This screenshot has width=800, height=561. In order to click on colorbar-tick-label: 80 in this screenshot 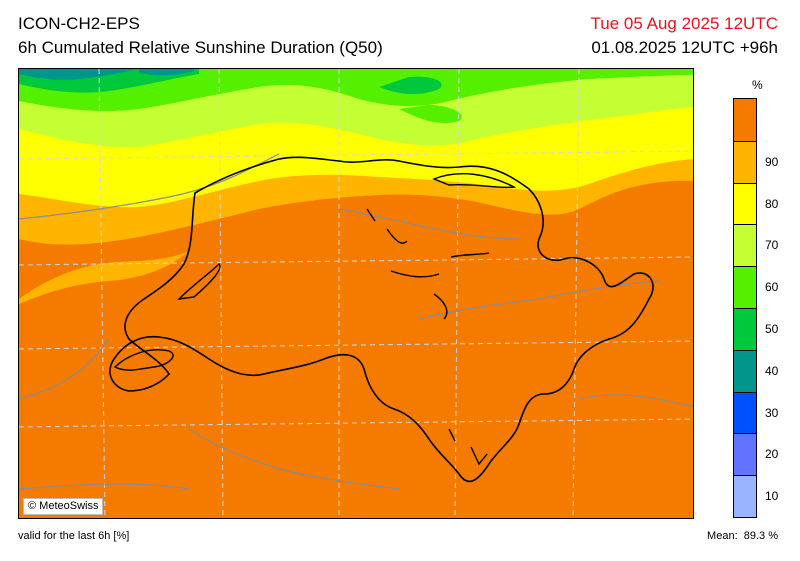, I will do `click(772, 203)`.